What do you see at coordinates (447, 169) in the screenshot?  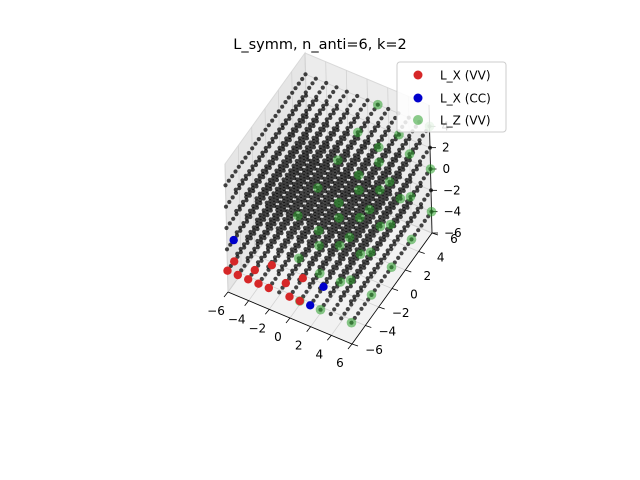 I see `z-tick-label: 0` at bounding box center [447, 169].